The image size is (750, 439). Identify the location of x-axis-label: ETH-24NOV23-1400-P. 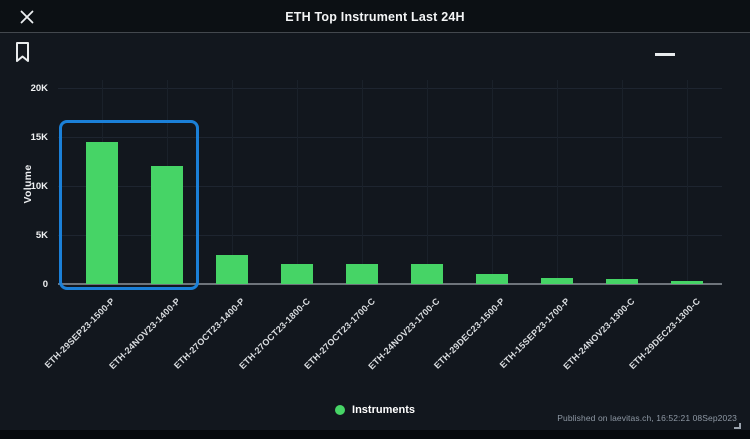
(145, 334).